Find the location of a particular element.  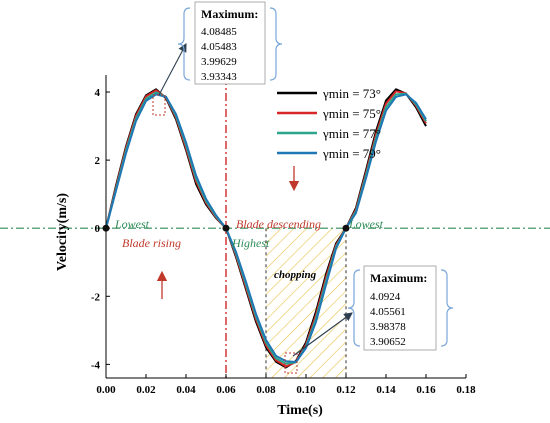

max-bottom-callout: Maximum: 4.0924 4.05561 3.98378 3.90652 is located at coordinates (369, 319).